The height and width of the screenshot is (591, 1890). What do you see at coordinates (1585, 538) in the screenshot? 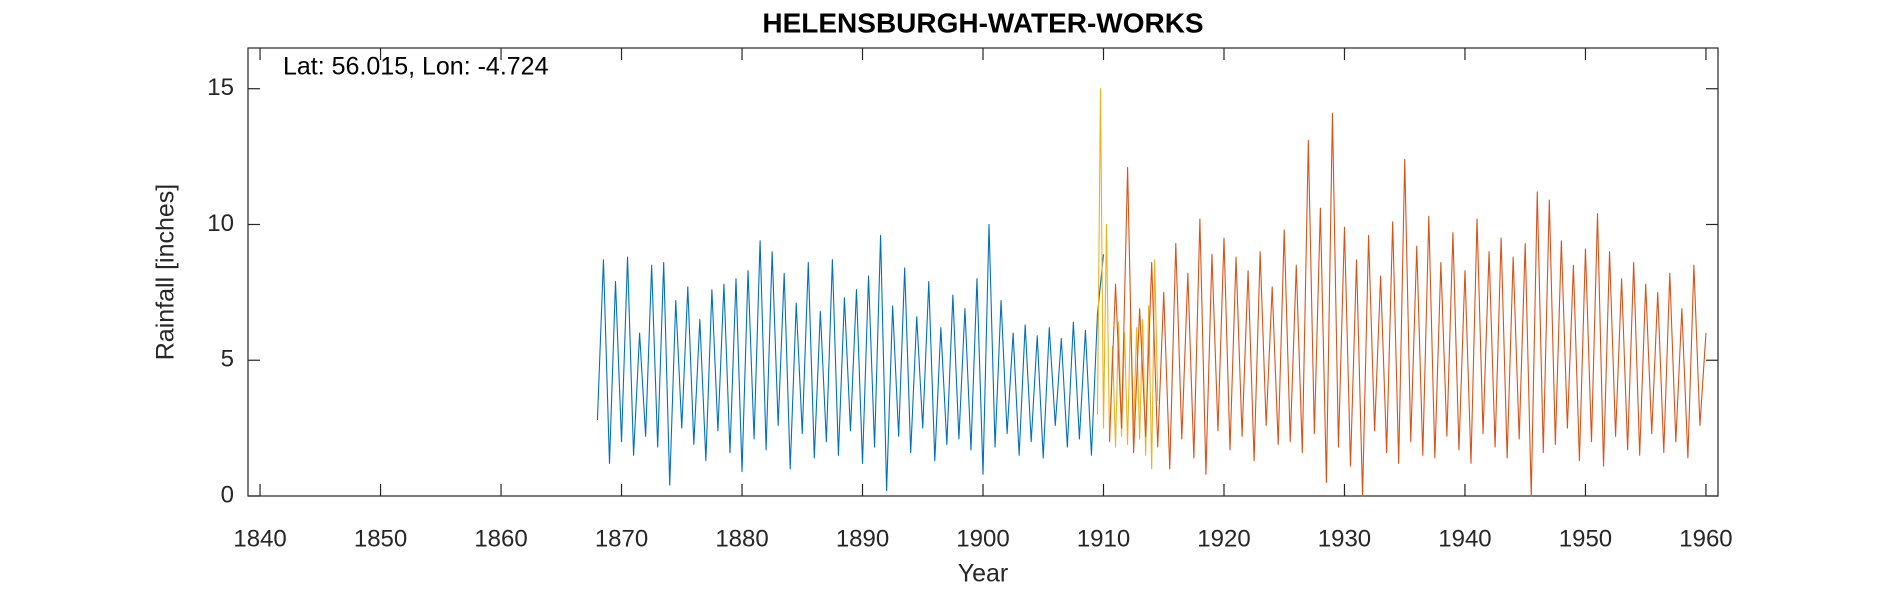
I see `x-tick-label: 1950` at bounding box center [1585, 538].